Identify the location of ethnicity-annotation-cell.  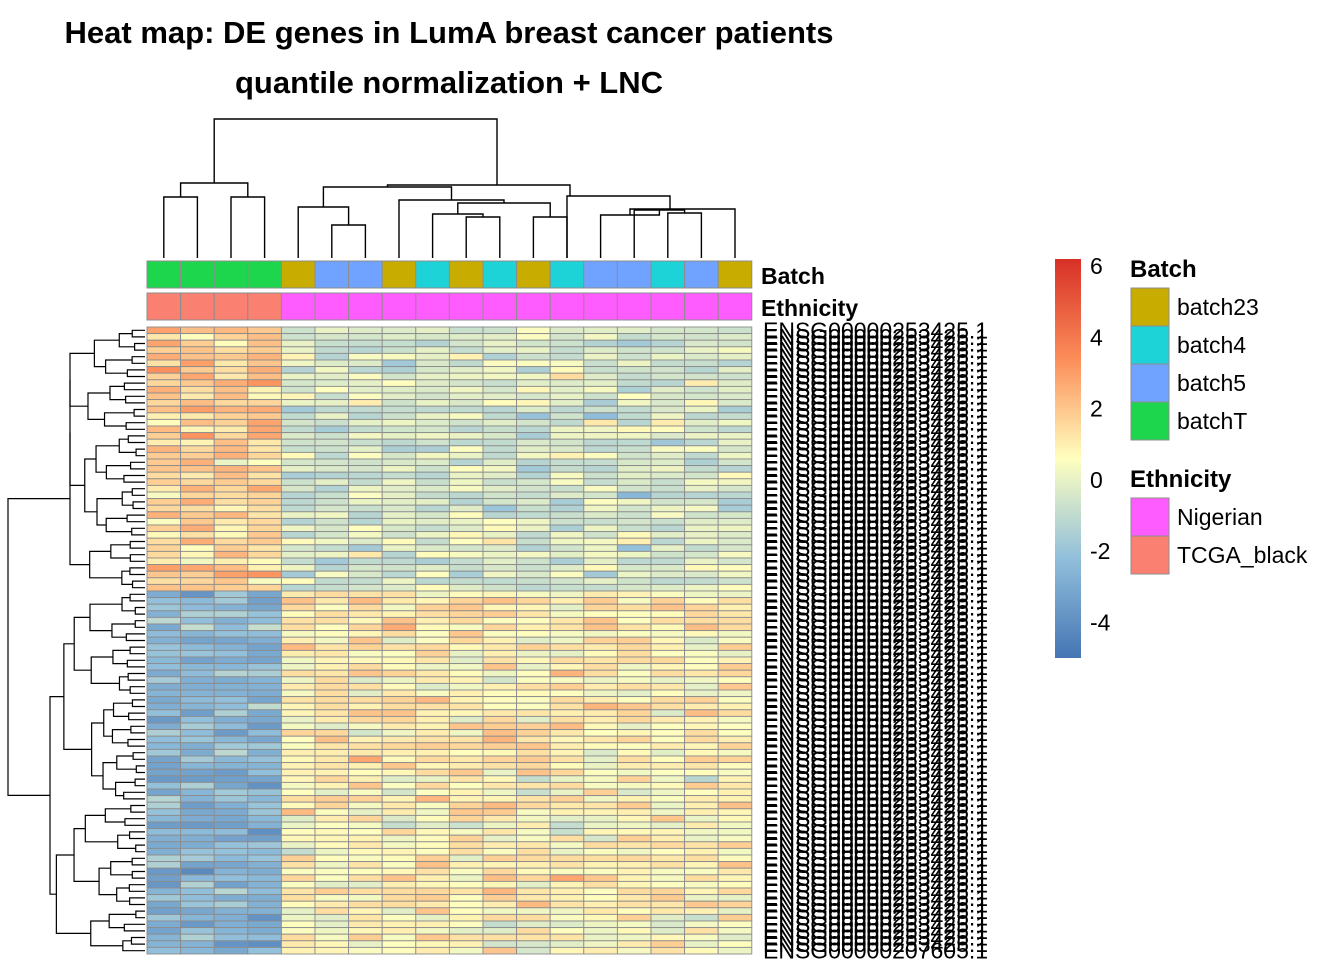
(500, 306).